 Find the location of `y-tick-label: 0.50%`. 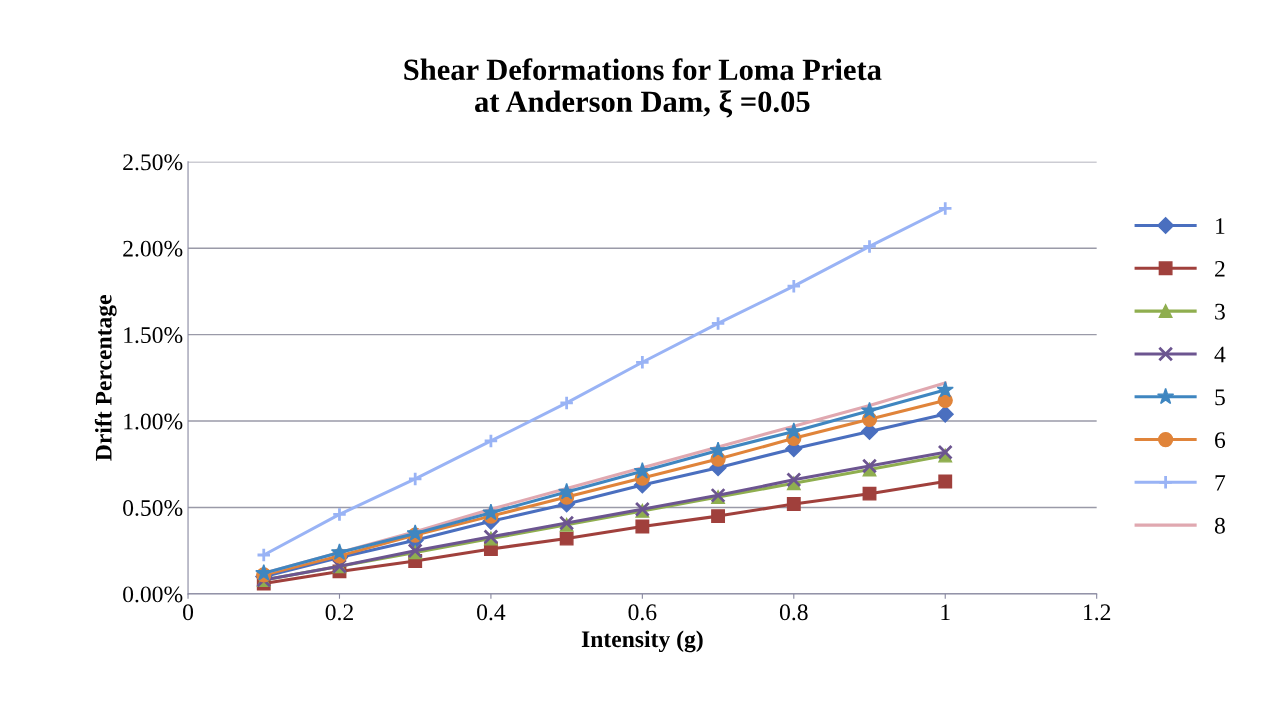

y-tick-label: 0.50% is located at coordinates (153, 507).